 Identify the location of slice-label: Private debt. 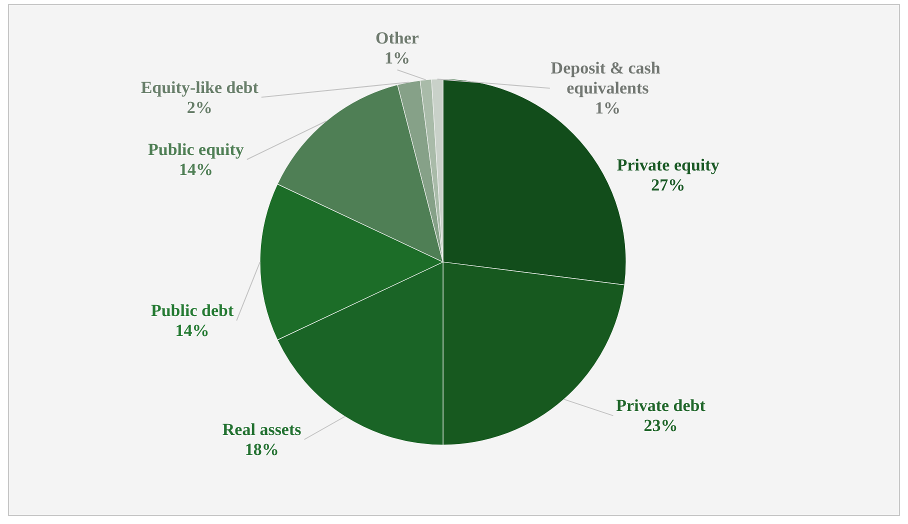
(661, 406).